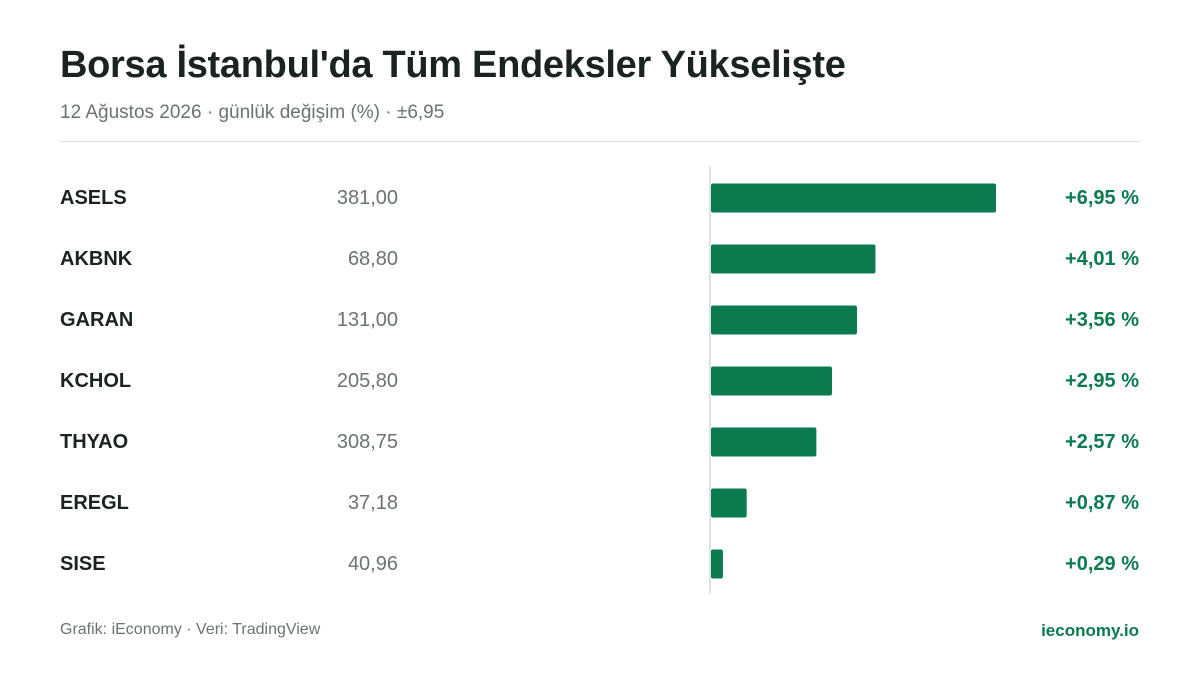 The image size is (1200, 675). Describe the element at coordinates (1102, 564) in the screenshot. I see `change-value-label: +0,29 %` at that location.